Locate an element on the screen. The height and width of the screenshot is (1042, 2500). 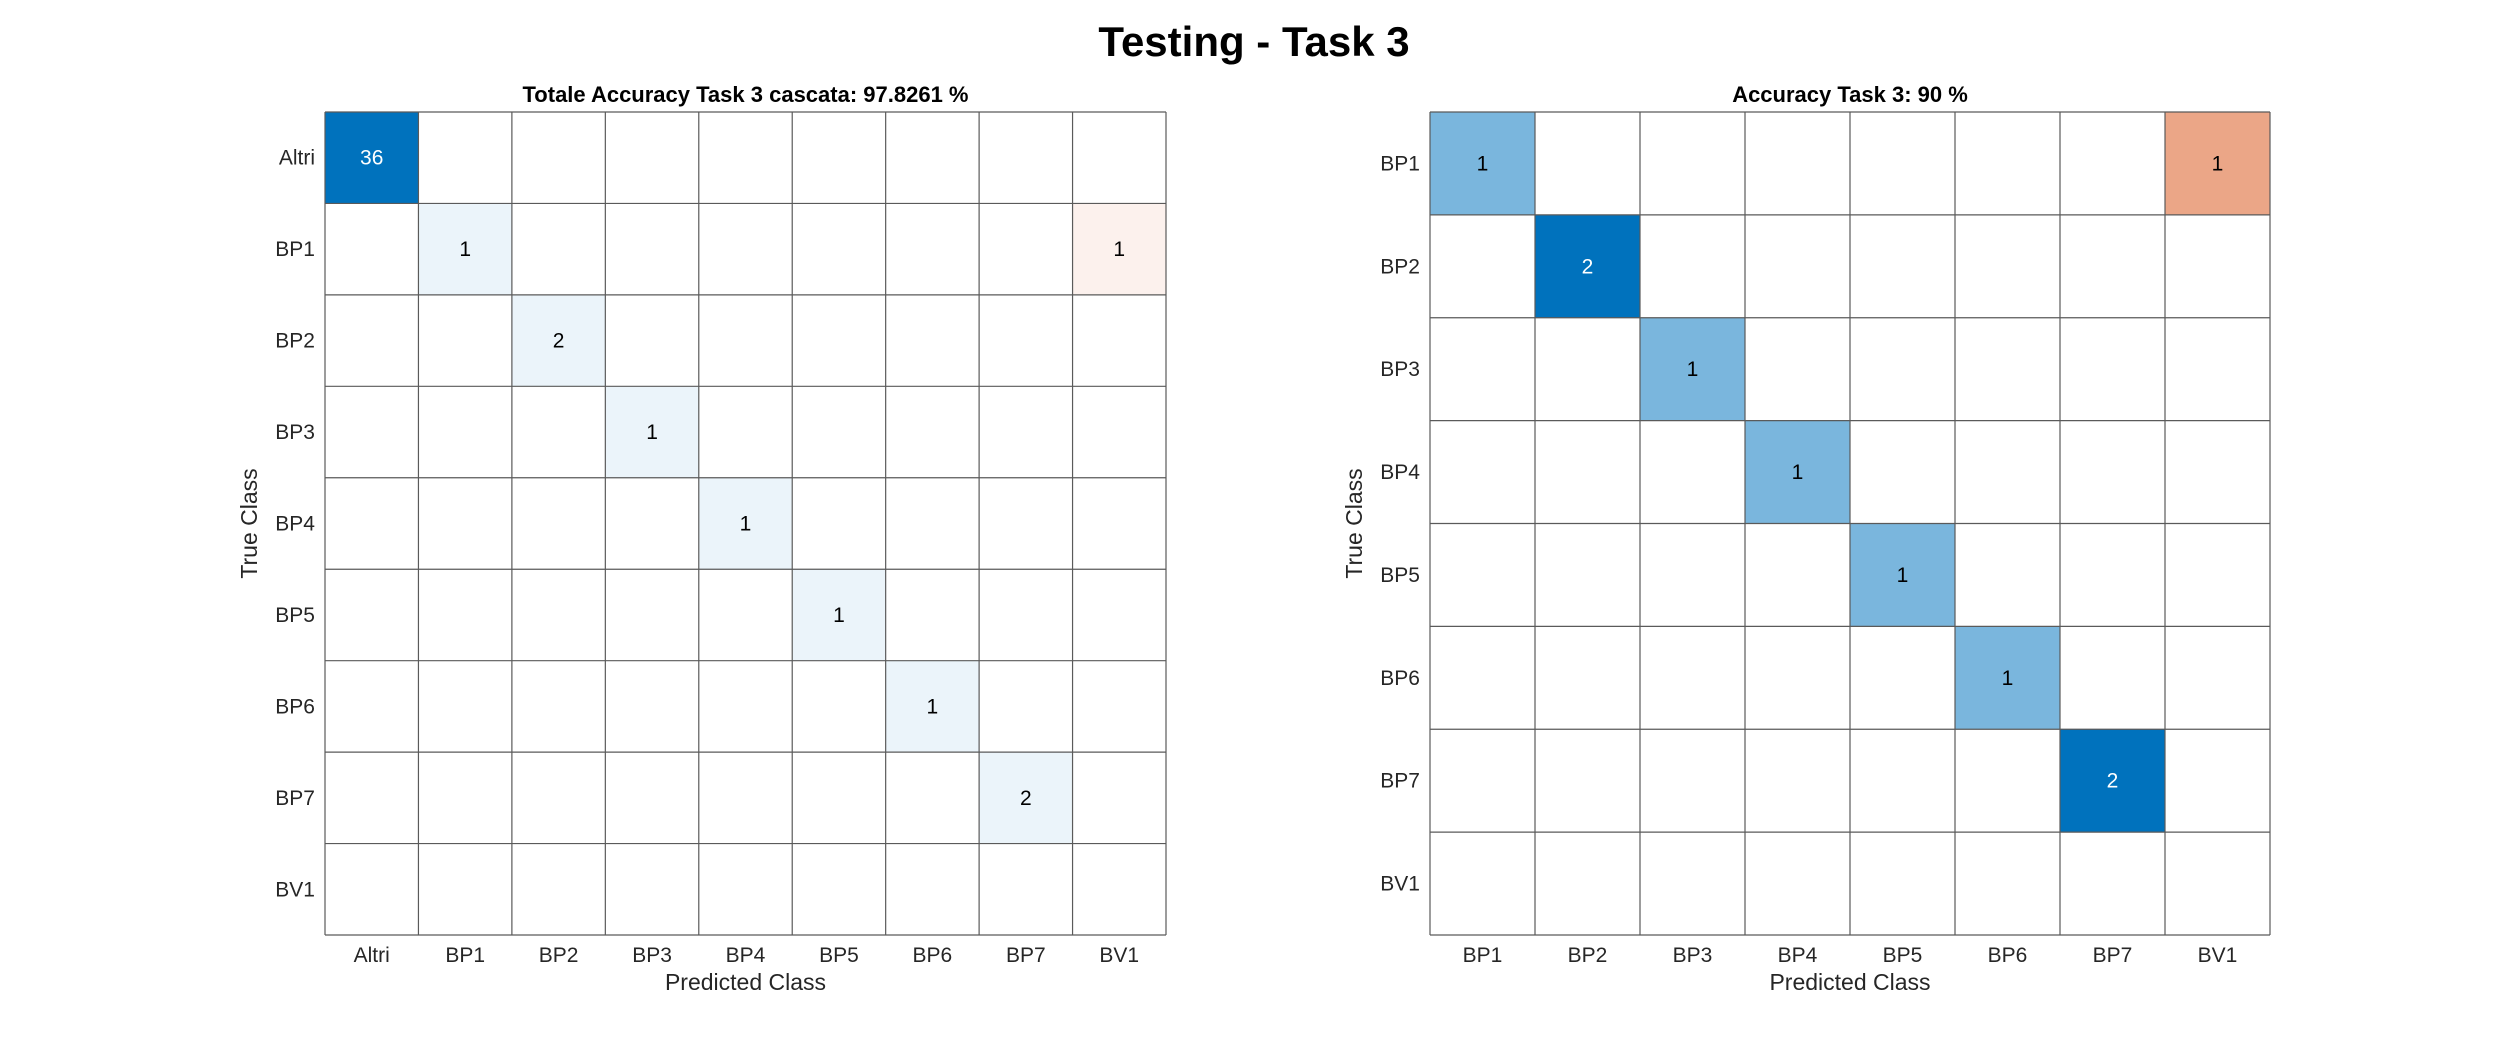
figure-title: Testing - Task 3 is located at coordinates (1253, 41).